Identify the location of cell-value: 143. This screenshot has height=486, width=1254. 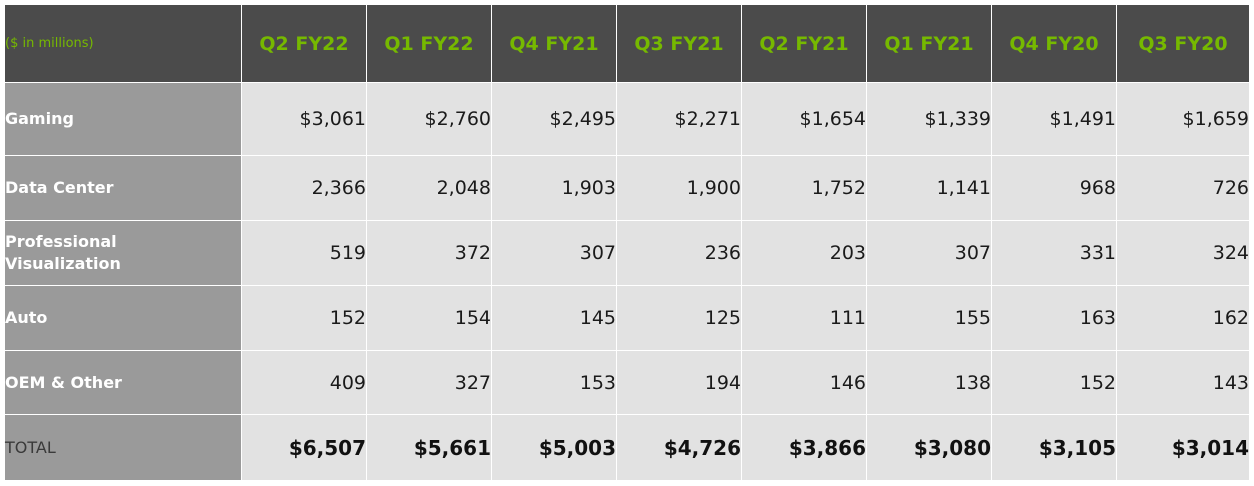
(1183, 383).